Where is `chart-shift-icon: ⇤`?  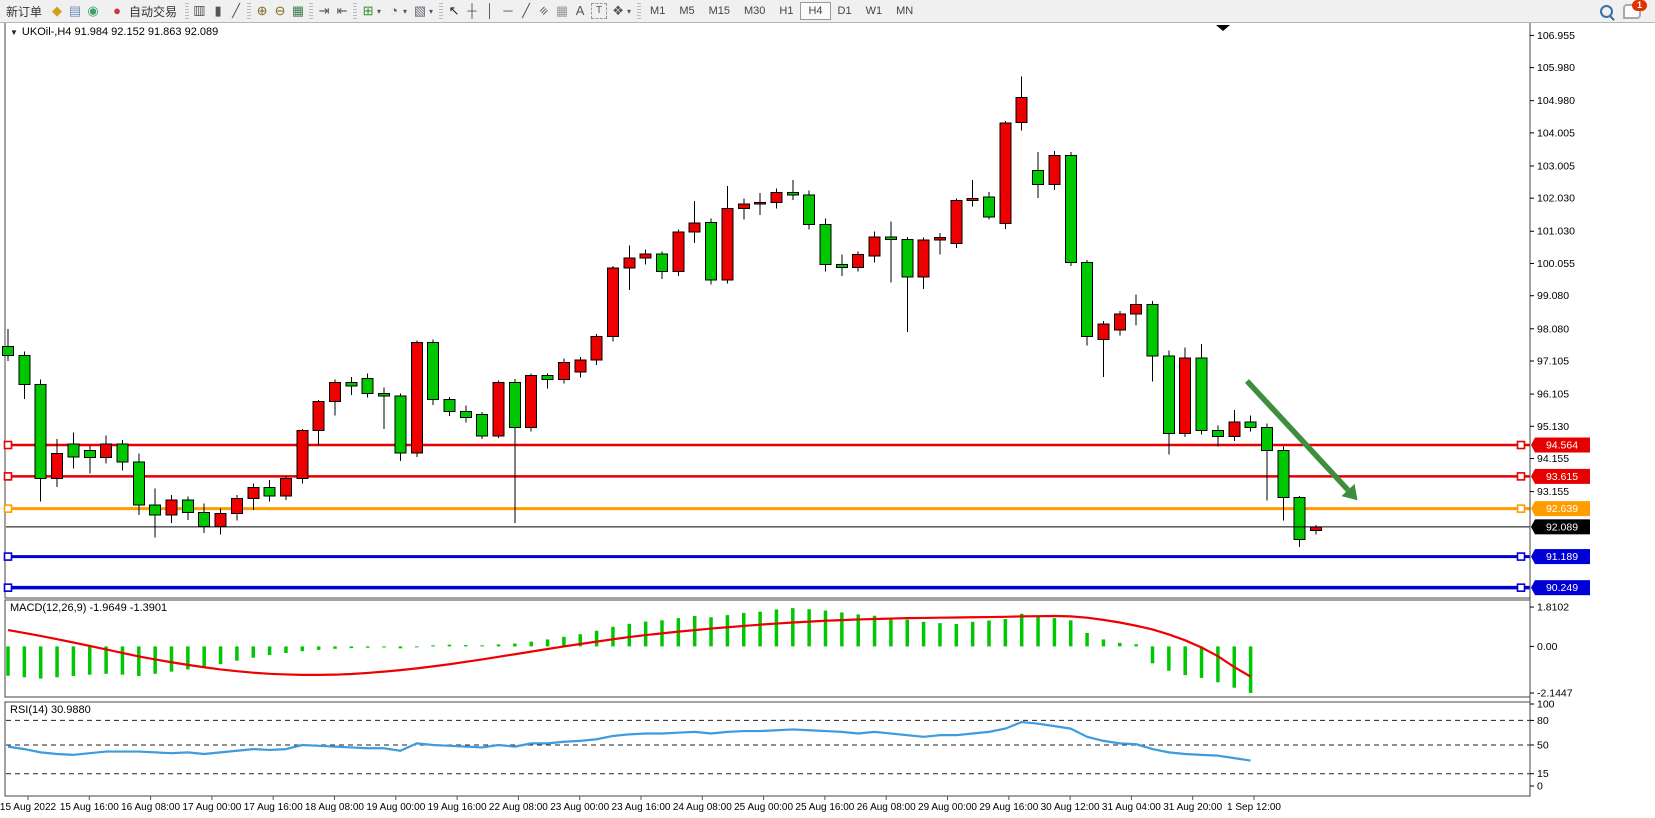 chart-shift-icon: ⇤ is located at coordinates (342, 10).